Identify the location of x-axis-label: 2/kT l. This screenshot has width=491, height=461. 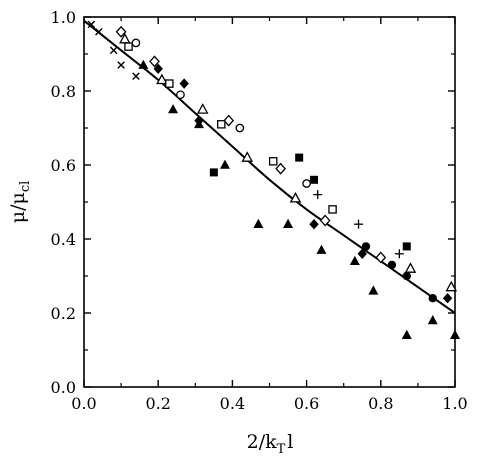
(270, 444).